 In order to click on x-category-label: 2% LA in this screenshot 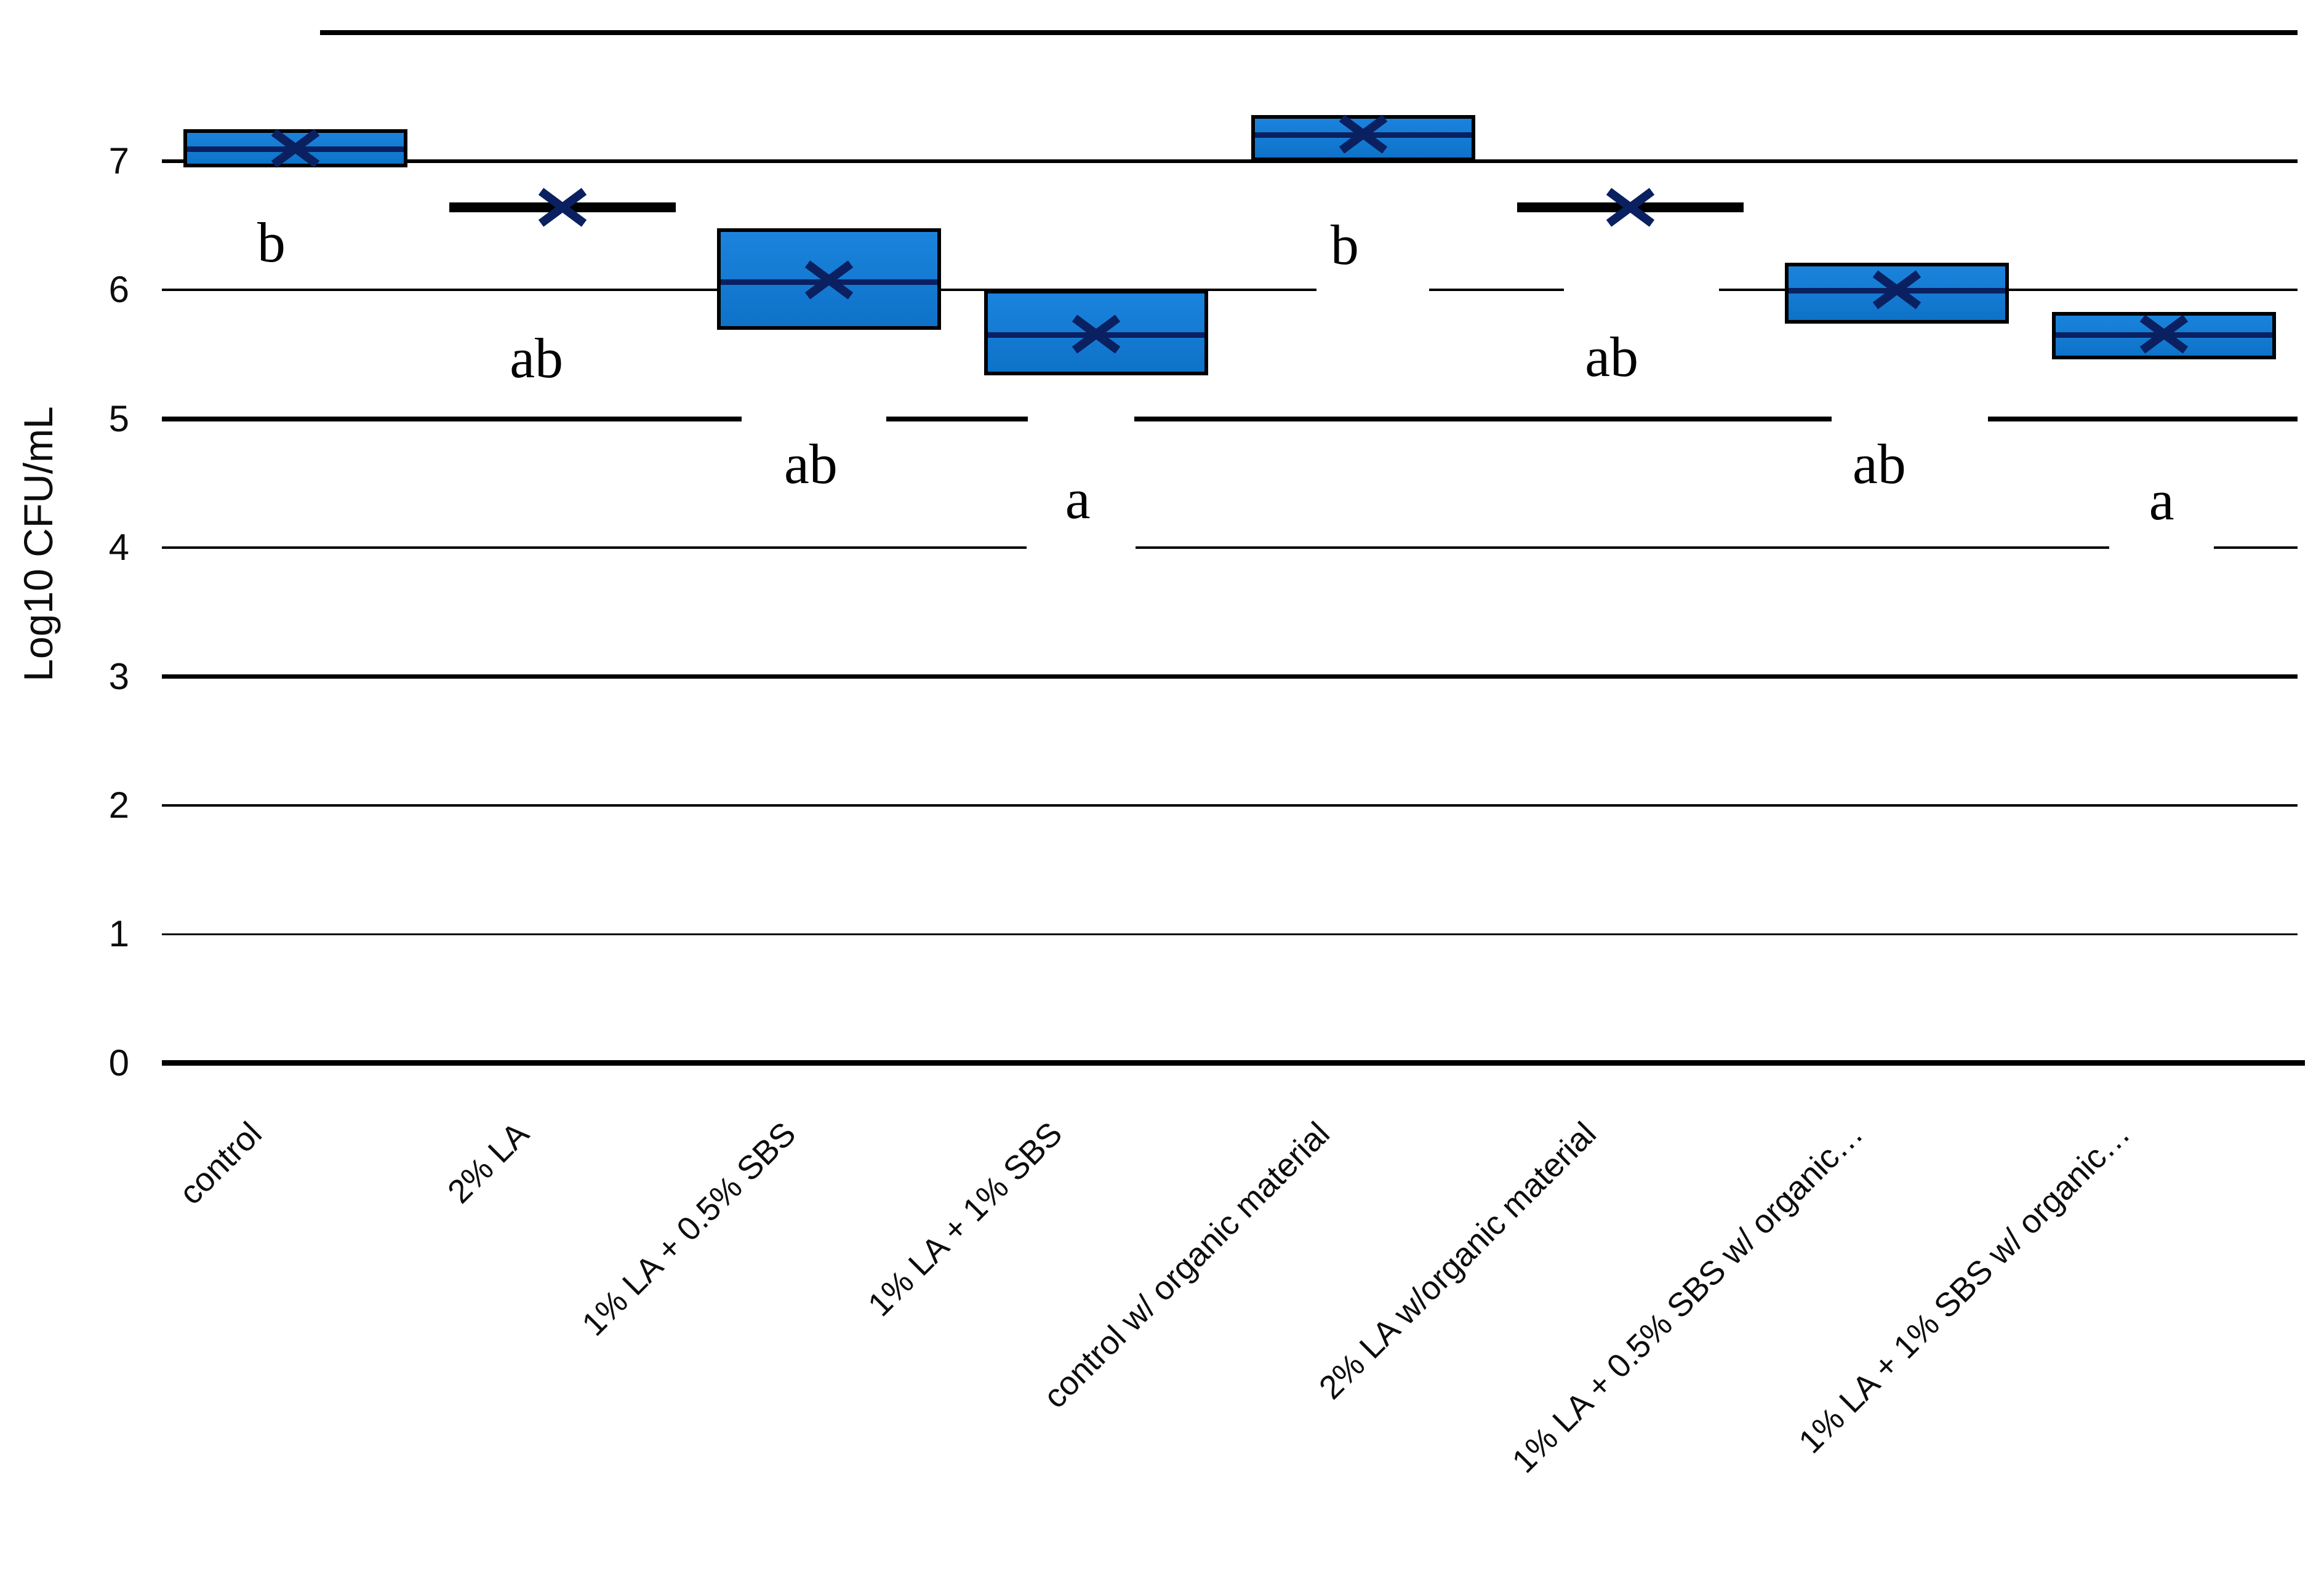, I will do `click(488, 1163)`.